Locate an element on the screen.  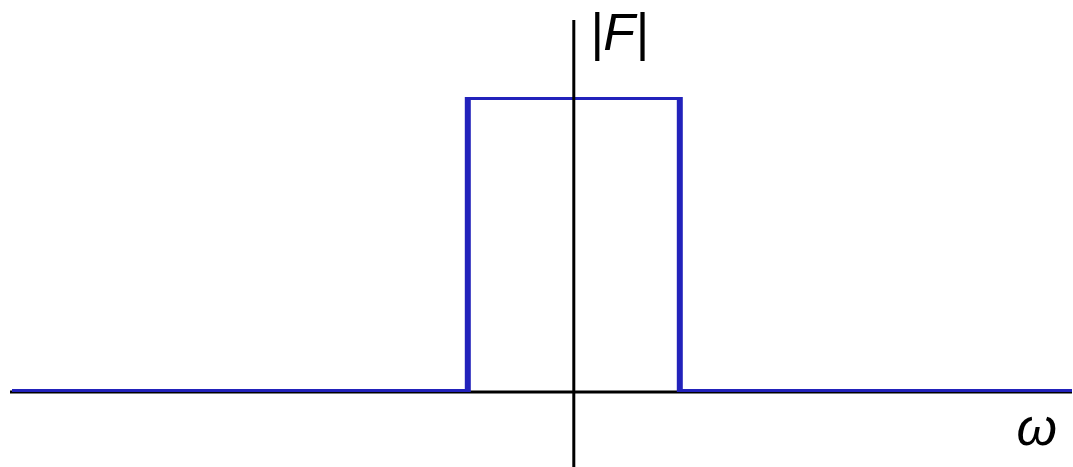
x-axis-title: ω is located at coordinates (1036, 427).